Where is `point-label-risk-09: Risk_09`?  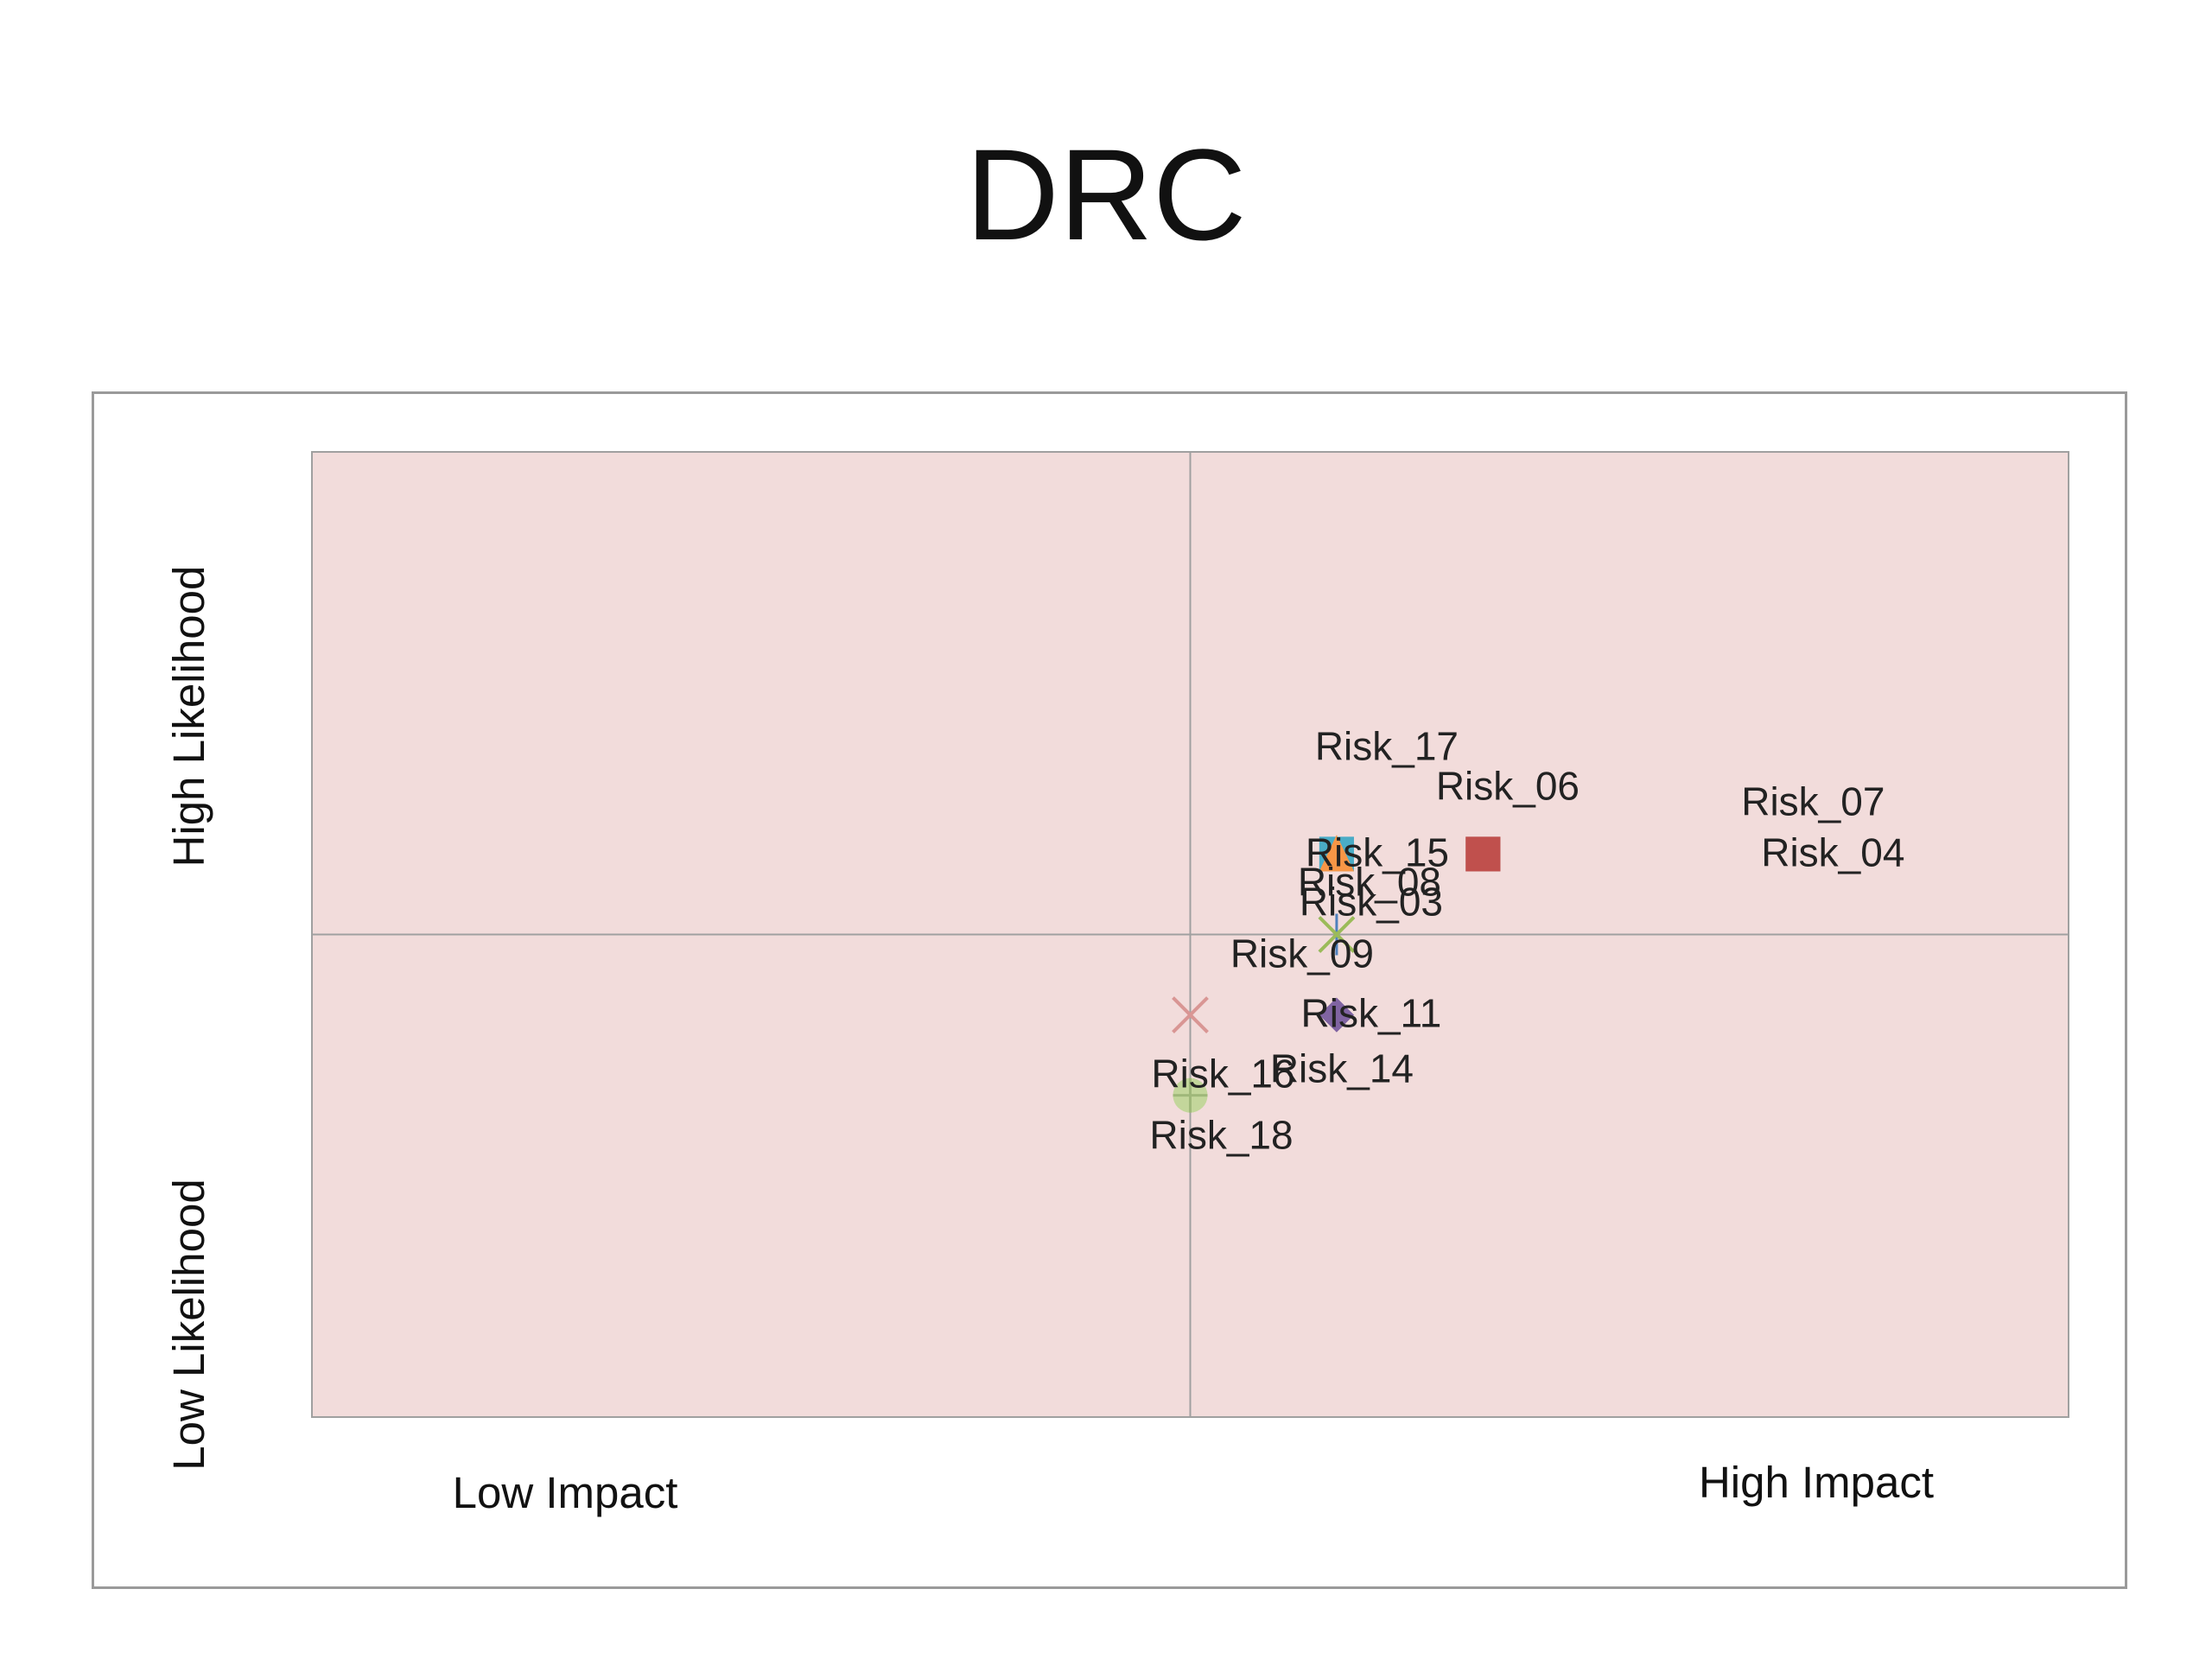 point-label-risk-09: Risk_09 is located at coordinates (1302, 953).